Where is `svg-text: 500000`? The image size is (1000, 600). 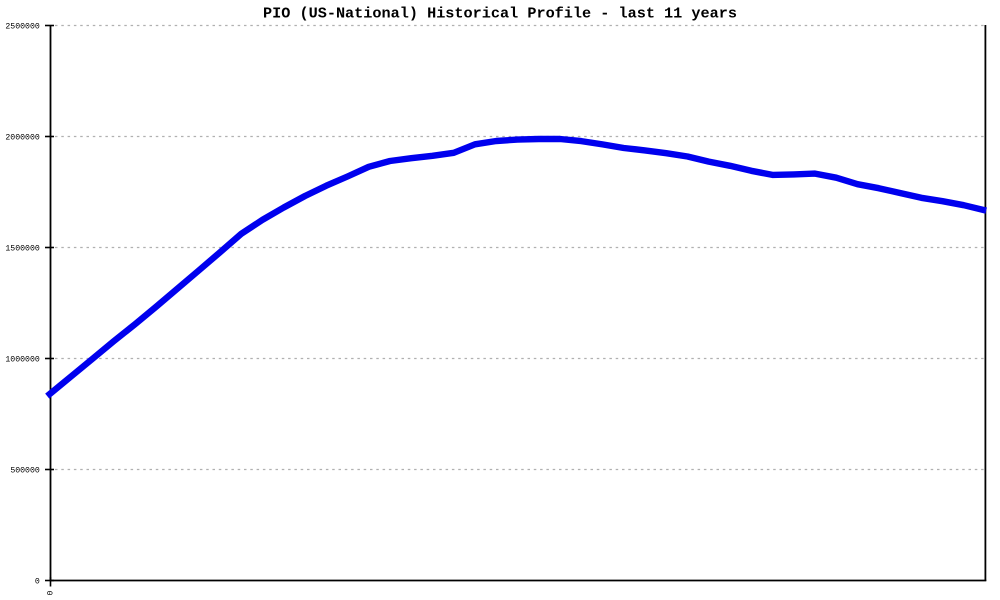
svg-text: 500000 is located at coordinates (25, 470).